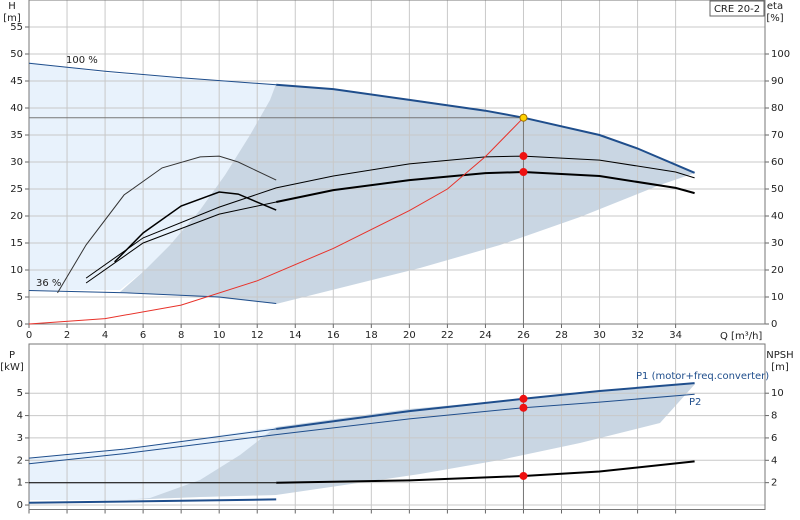 This screenshot has height=520, width=800. I want to click on y2-axis-label: NPSH, so click(779, 355).